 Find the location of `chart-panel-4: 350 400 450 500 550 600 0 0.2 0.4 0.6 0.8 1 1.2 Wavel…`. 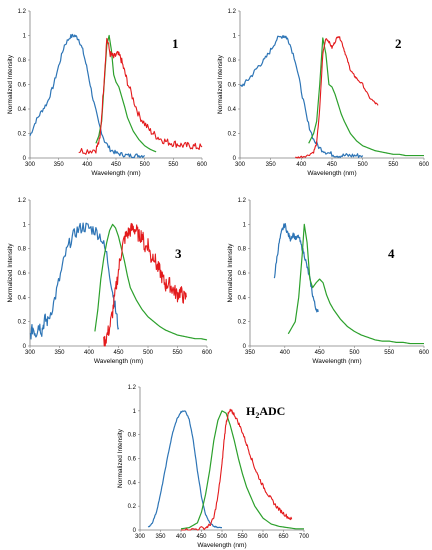

chart-panel-4: 350 400 450 500 550 600 0 0.2 0.4 0.6 0.8 1 1.2 Wavel… is located at coordinates (328, 281).